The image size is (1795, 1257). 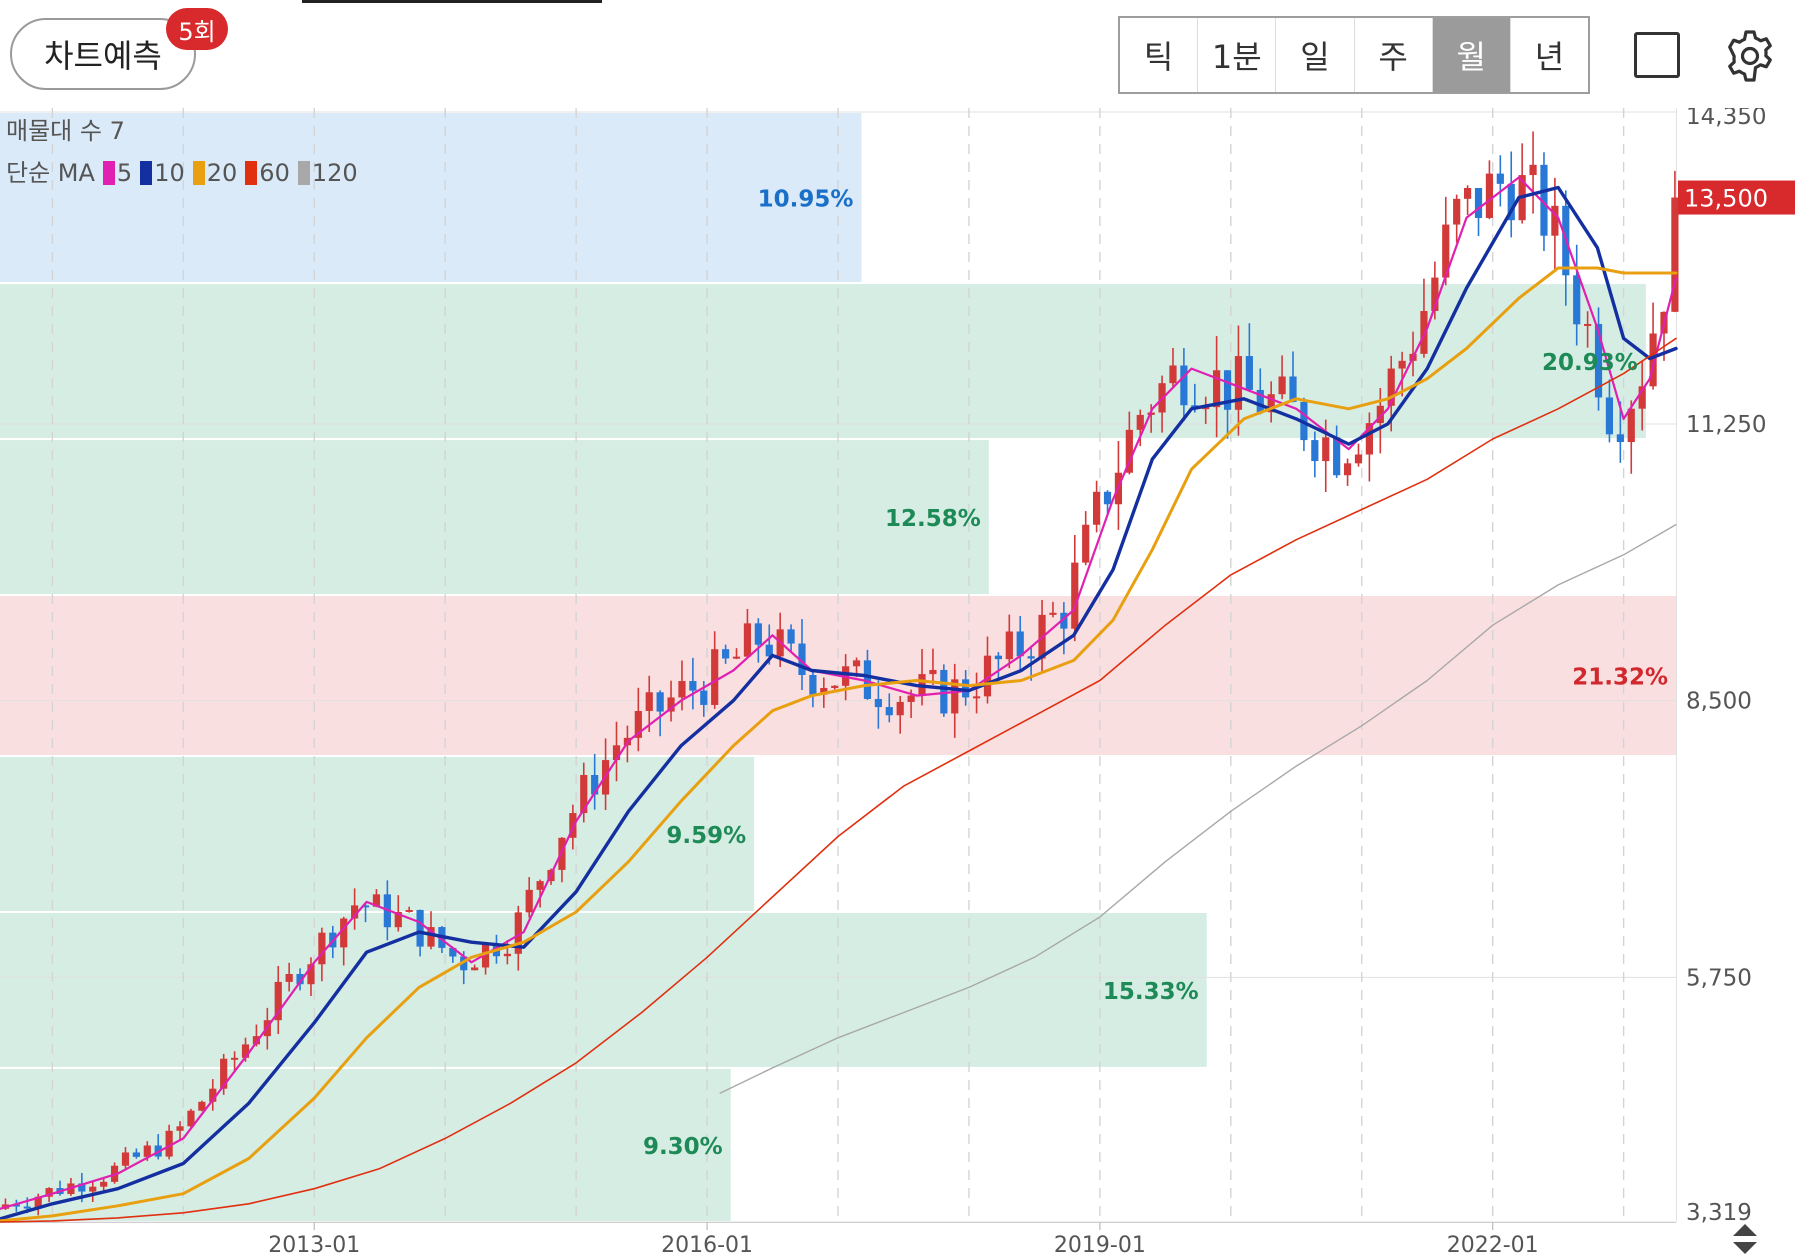 I want to click on y-tick-label-0: 14,350, so click(x=1726, y=119).